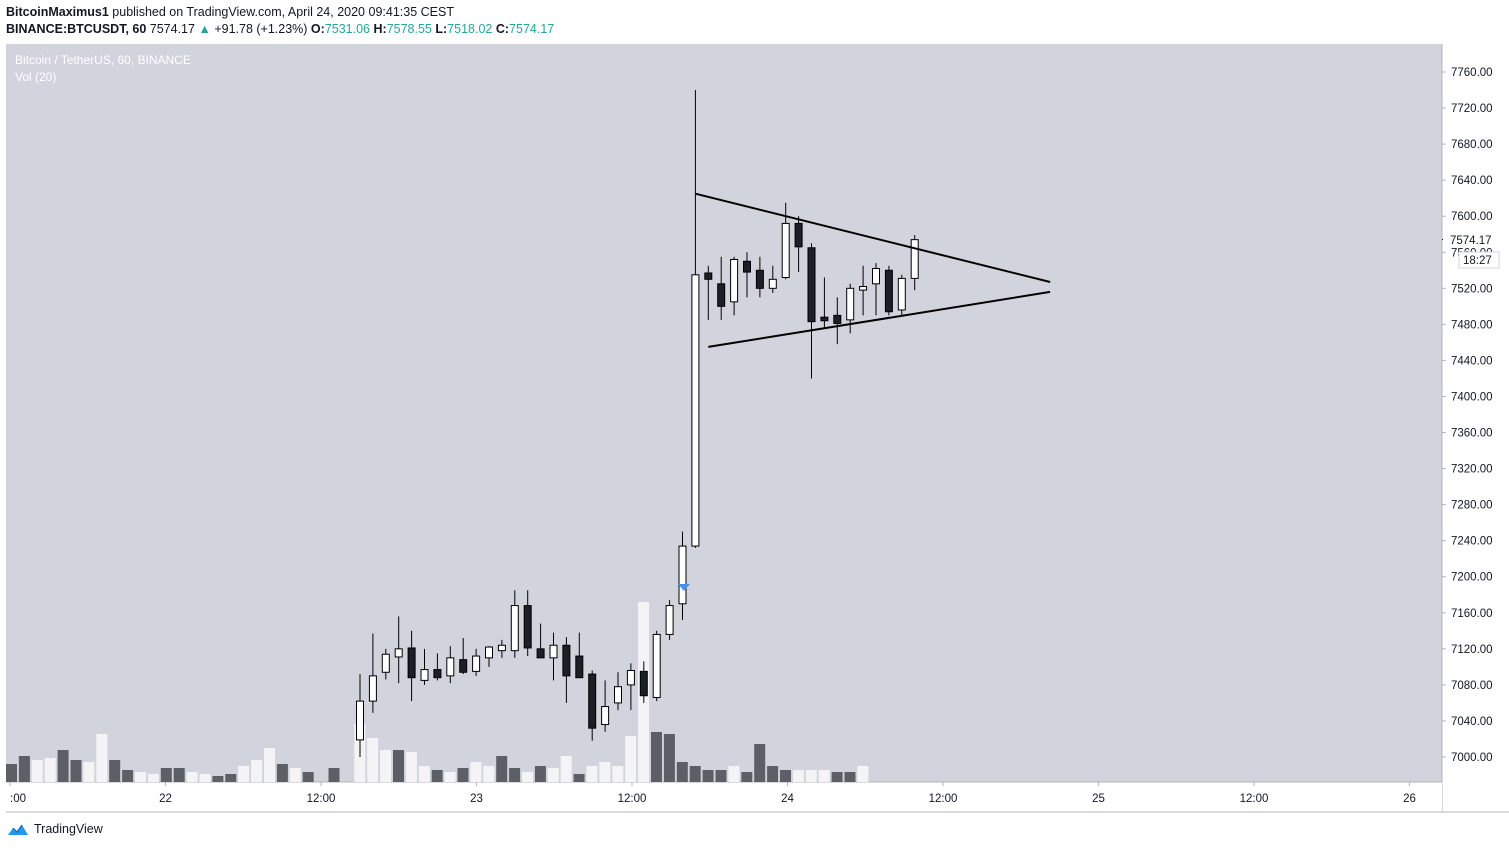  What do you see at coordinates (1472, 397) in the screenshot?
I see `price-tick-label: 7400.00` at bounding box center [1472, 397].